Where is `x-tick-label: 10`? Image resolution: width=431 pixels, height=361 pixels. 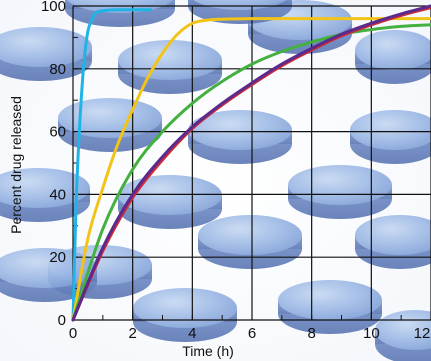
x-tick-label: 10 is located at coordinates (371, 333).